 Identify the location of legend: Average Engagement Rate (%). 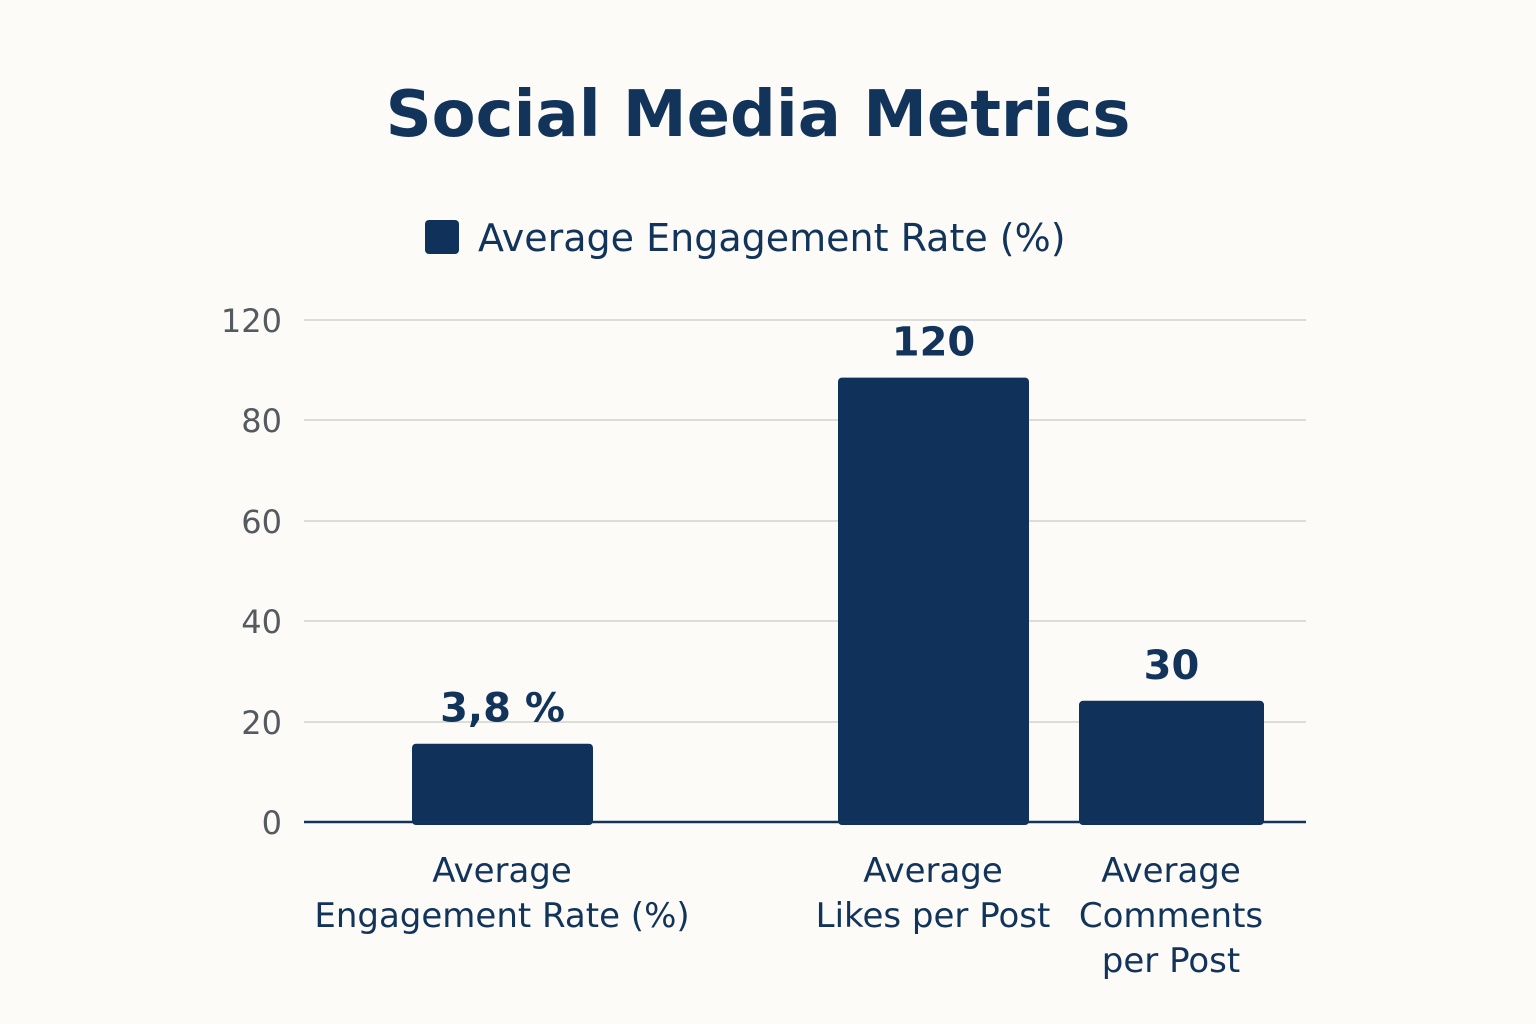
(745, 238).